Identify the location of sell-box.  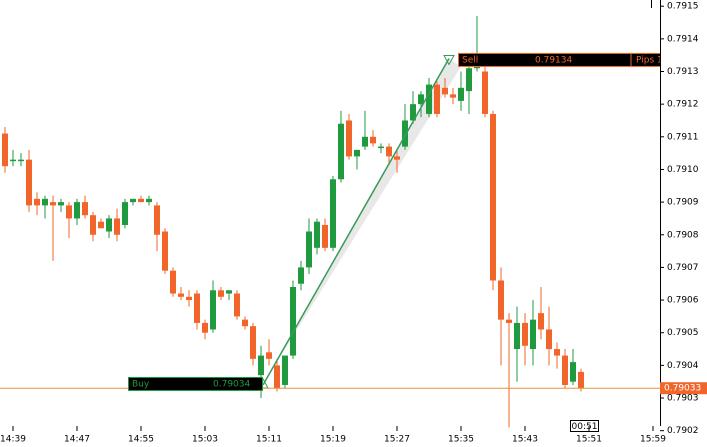
(559, 59).